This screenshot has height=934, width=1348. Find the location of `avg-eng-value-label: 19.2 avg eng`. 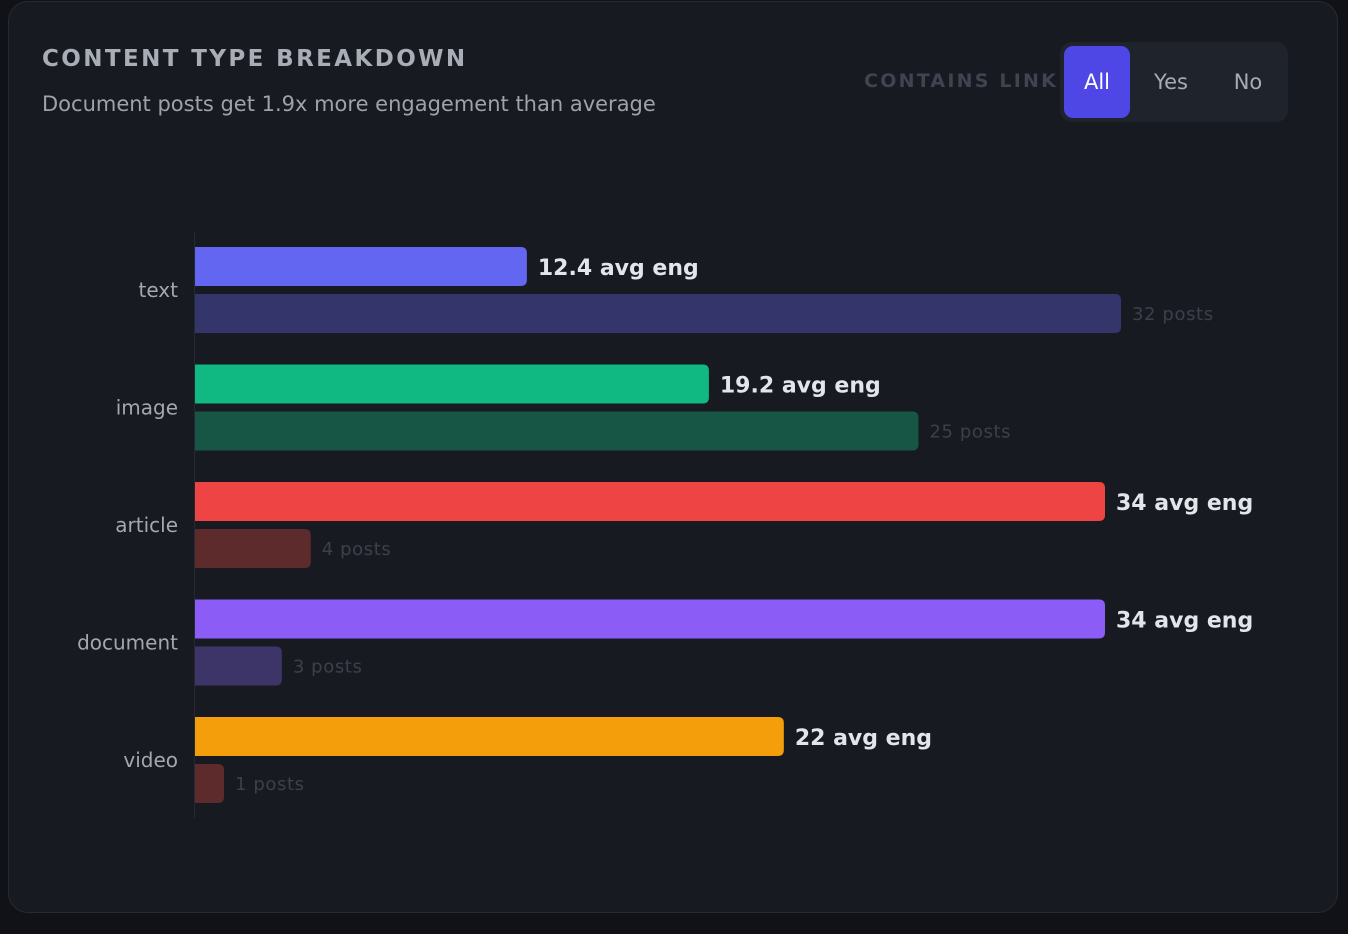

avg-eng-value-label: 19.2 avg eng is located at coordinates (800, 386).